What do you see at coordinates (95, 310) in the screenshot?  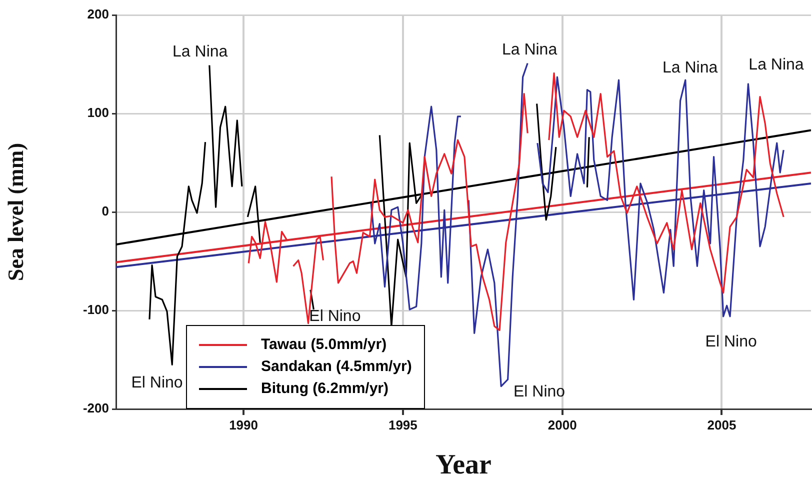 I see `y-tick-label: -100` at bounding box center [95, 310].